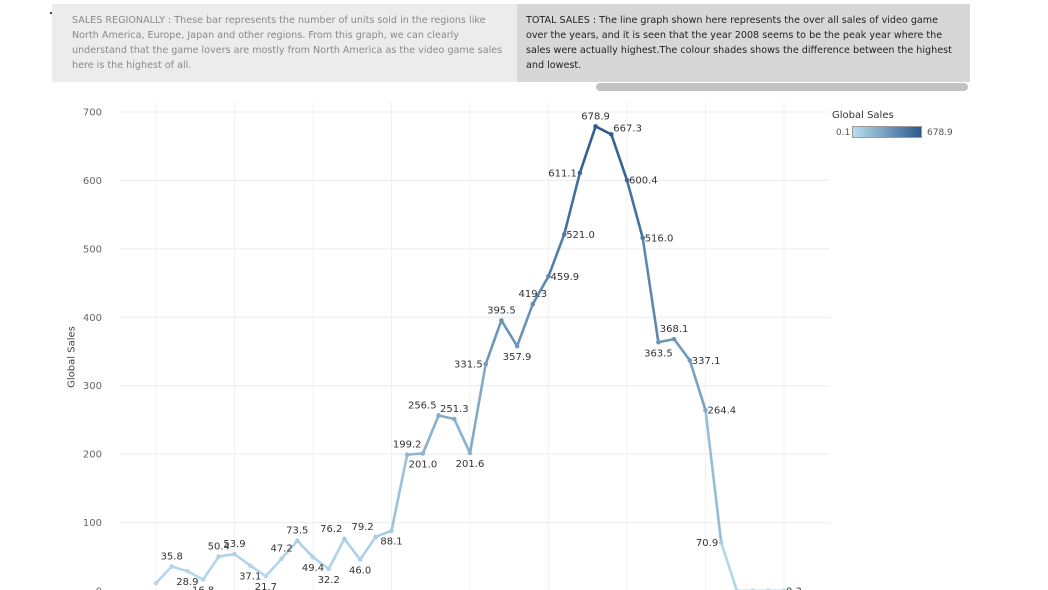 The image size is (1048, 590). What do you see at coordinates (363, 527) in the screenshot?
I see `data-label: 79.2` at bounding box center [363, 527].